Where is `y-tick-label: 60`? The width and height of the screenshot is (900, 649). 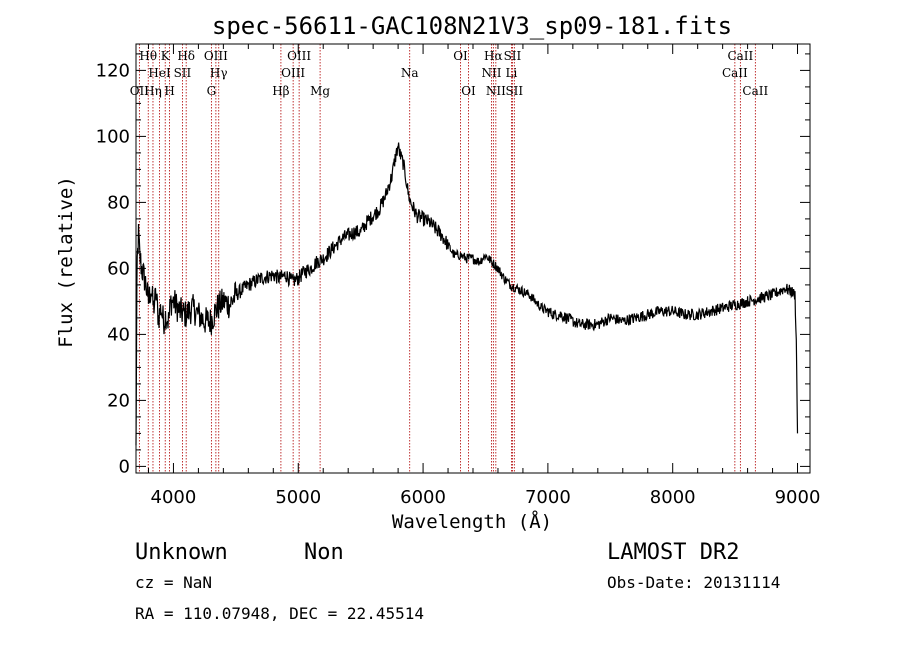
y-tick-label: 60 is located at coordinates (118, 268).